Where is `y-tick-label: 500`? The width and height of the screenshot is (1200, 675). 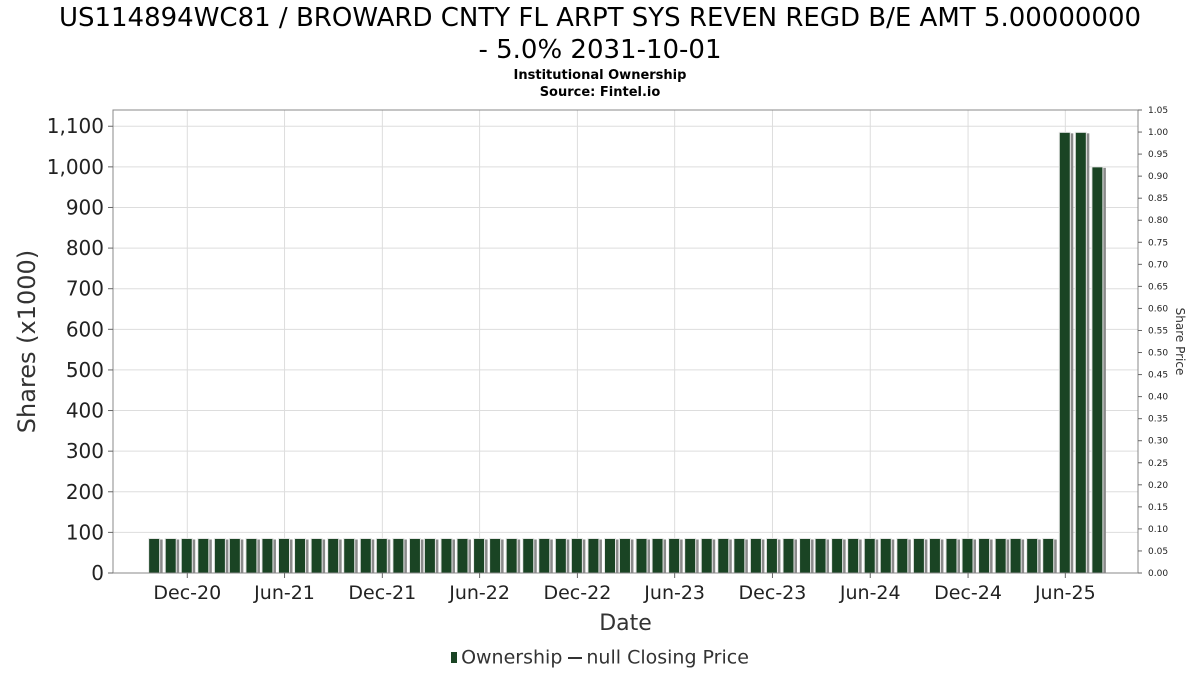
y-tick-label: 500 is located at coordinates (85, 370).